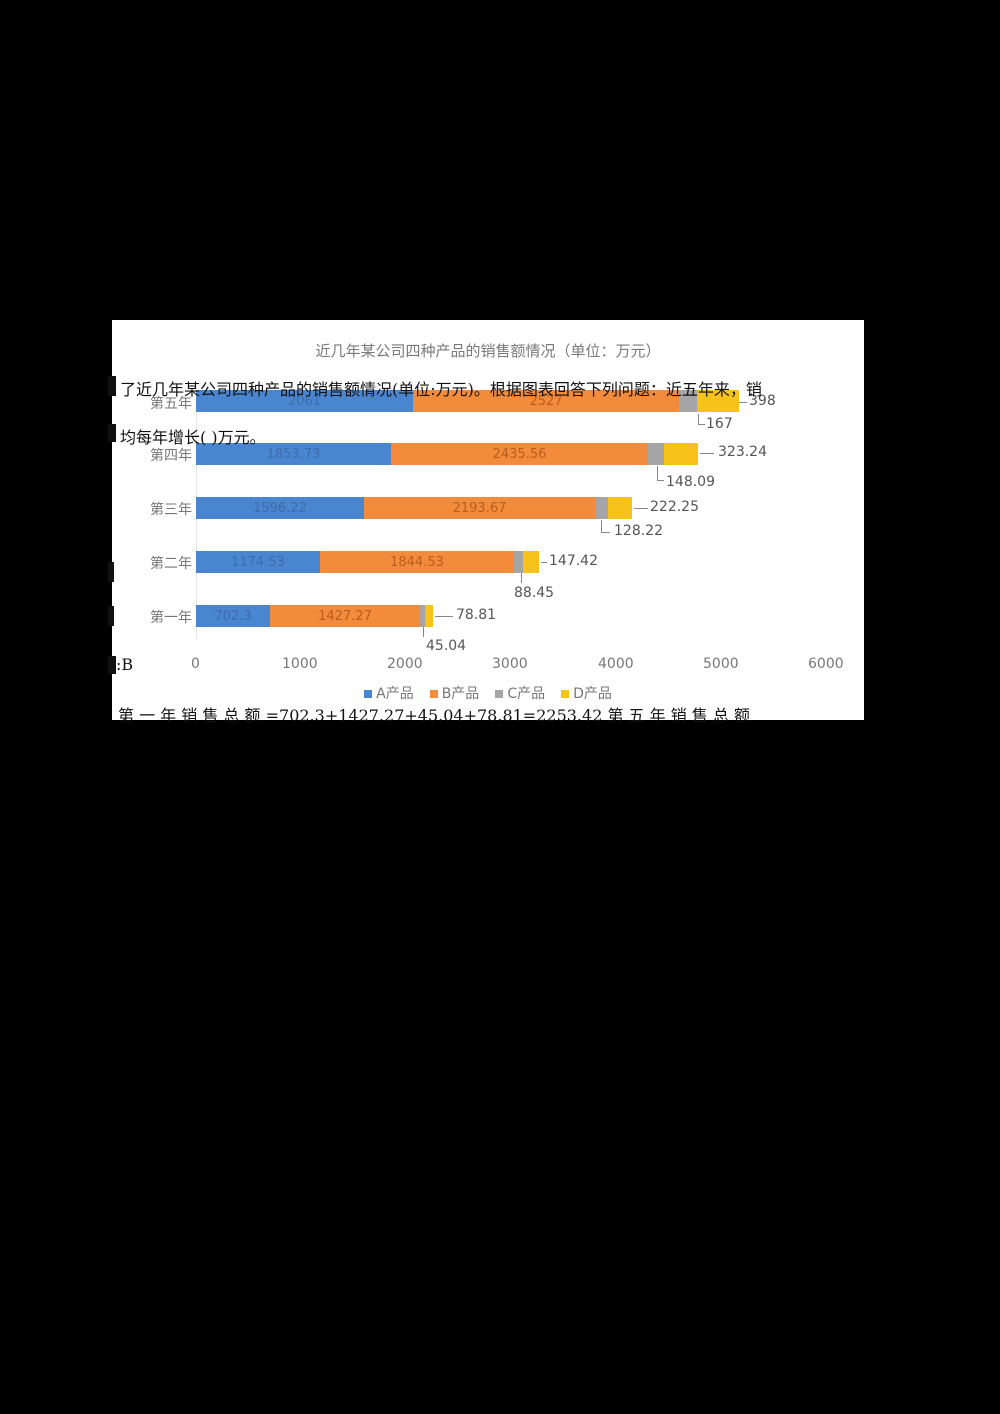 This screenshot has height=1414, width=1000. I want to click on x-tick: 6000, so click(826, 664).